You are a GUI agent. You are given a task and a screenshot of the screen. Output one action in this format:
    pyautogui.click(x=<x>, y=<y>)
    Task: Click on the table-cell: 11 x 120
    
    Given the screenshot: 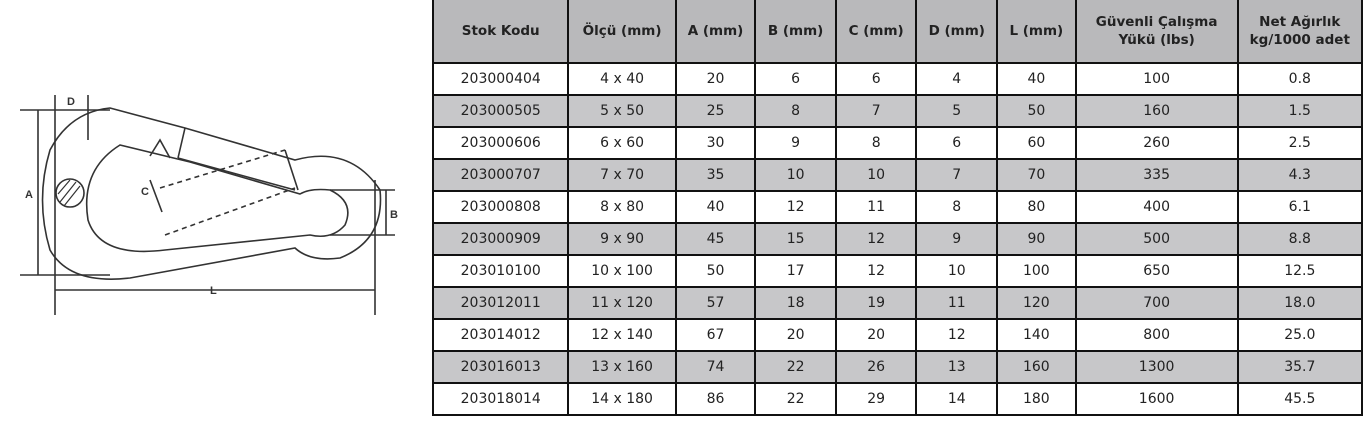 What is the action you would take?
    pyautogui.click(x=622, y=303)
    